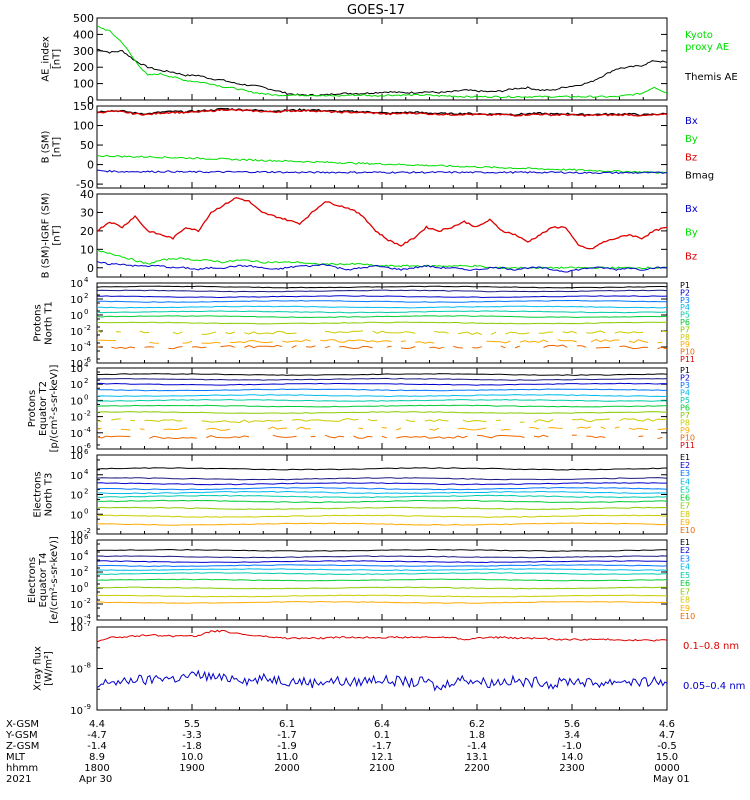  Describe the element at coordinates (667, 735) in the screenshot. I see `footer-row-value: 4.7` at that location.